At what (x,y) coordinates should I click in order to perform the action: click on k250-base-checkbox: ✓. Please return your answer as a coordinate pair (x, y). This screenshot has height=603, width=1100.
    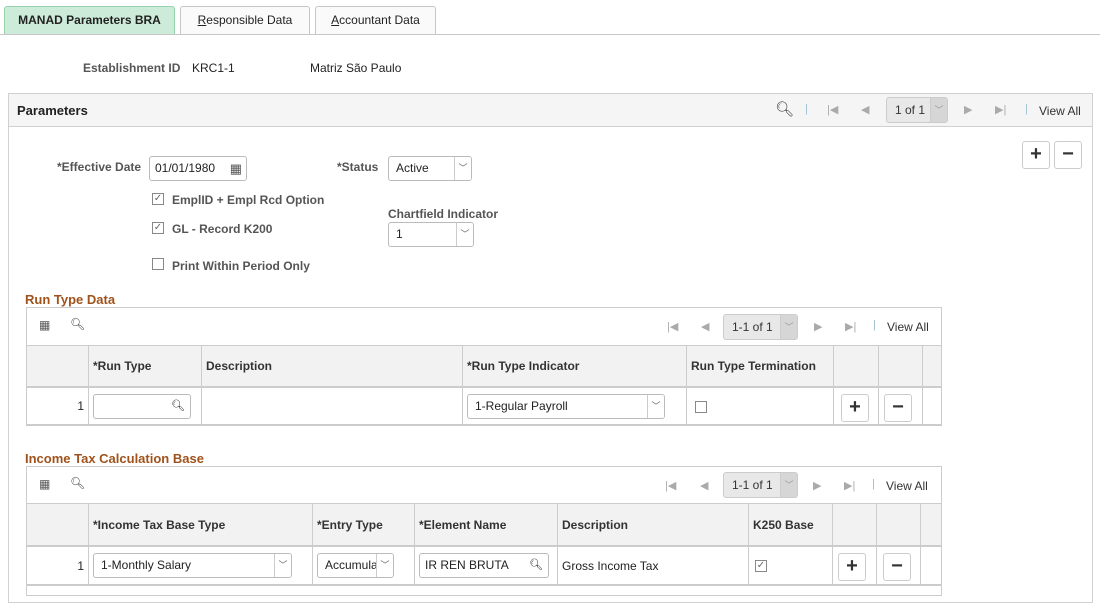
    Looking at the image, I should click on (761, 566).